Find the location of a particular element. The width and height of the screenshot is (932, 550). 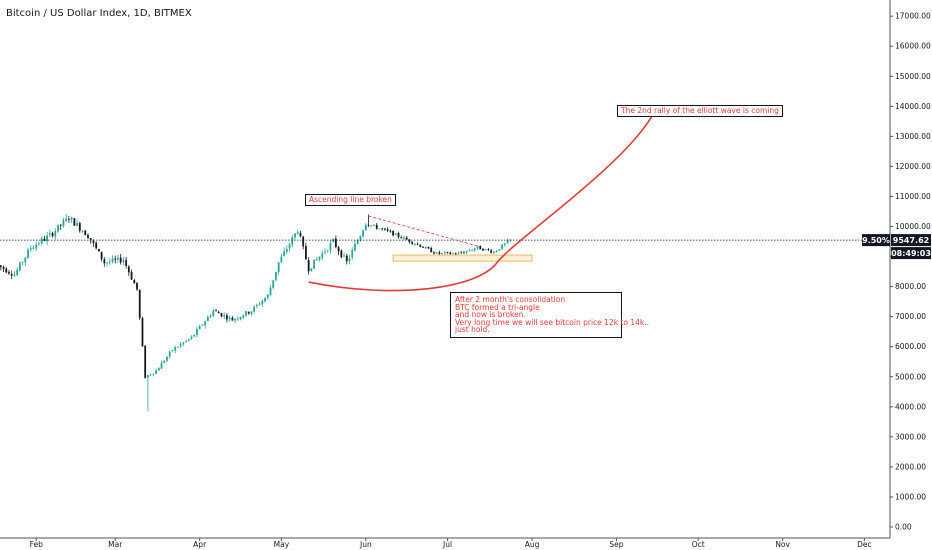

annotation-ascending-line-broken: Ascending line broken is located at coordinates (350, 200).